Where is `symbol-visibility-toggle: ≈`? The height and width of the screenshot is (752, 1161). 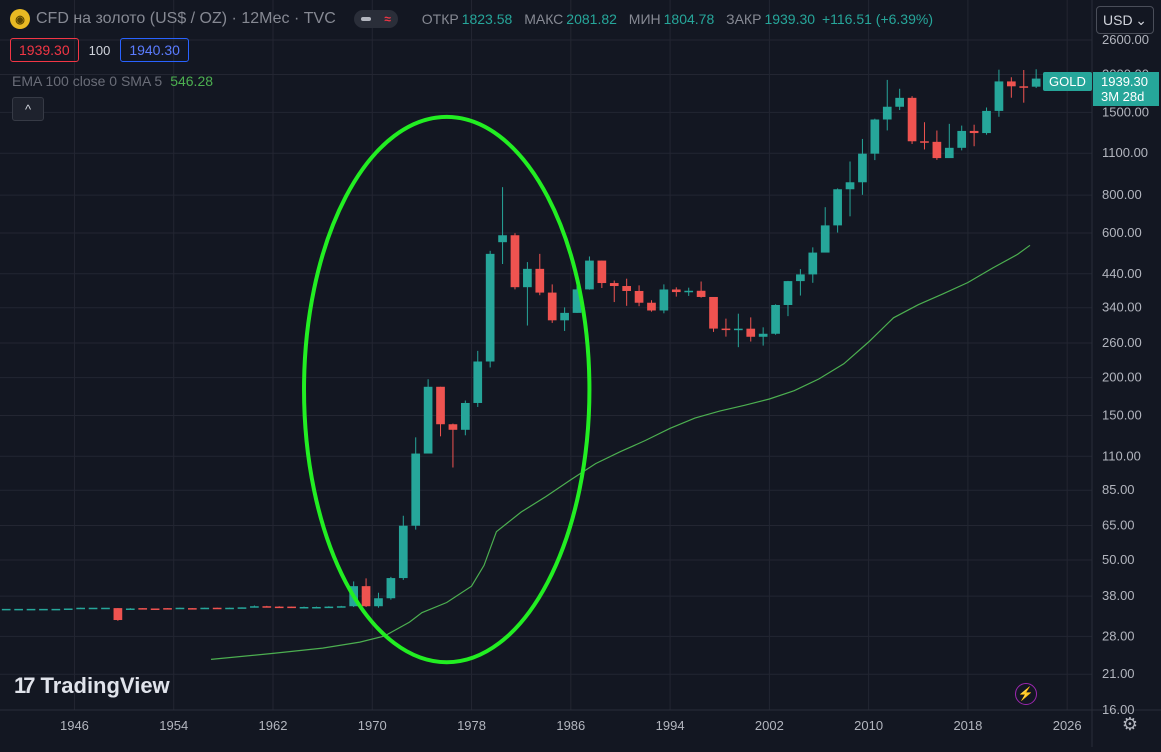 symbol-visibility-toggle: ≈ is located at coordinates (375, 19).